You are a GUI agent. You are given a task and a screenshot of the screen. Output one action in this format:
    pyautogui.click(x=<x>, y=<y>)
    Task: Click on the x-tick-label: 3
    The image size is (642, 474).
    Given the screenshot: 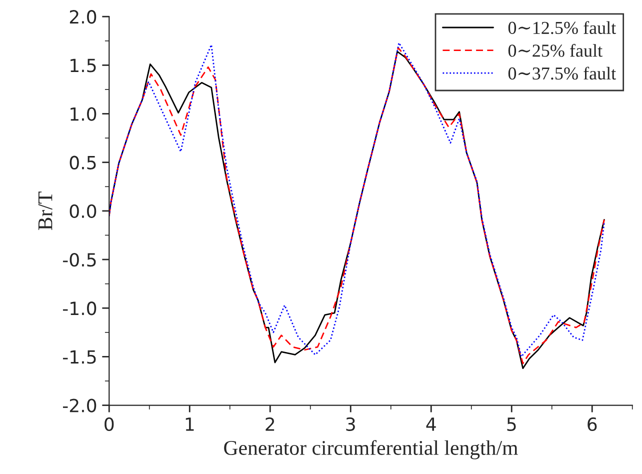 What is the action you would take?
    pyautogui.click(x=350, y=424)
    